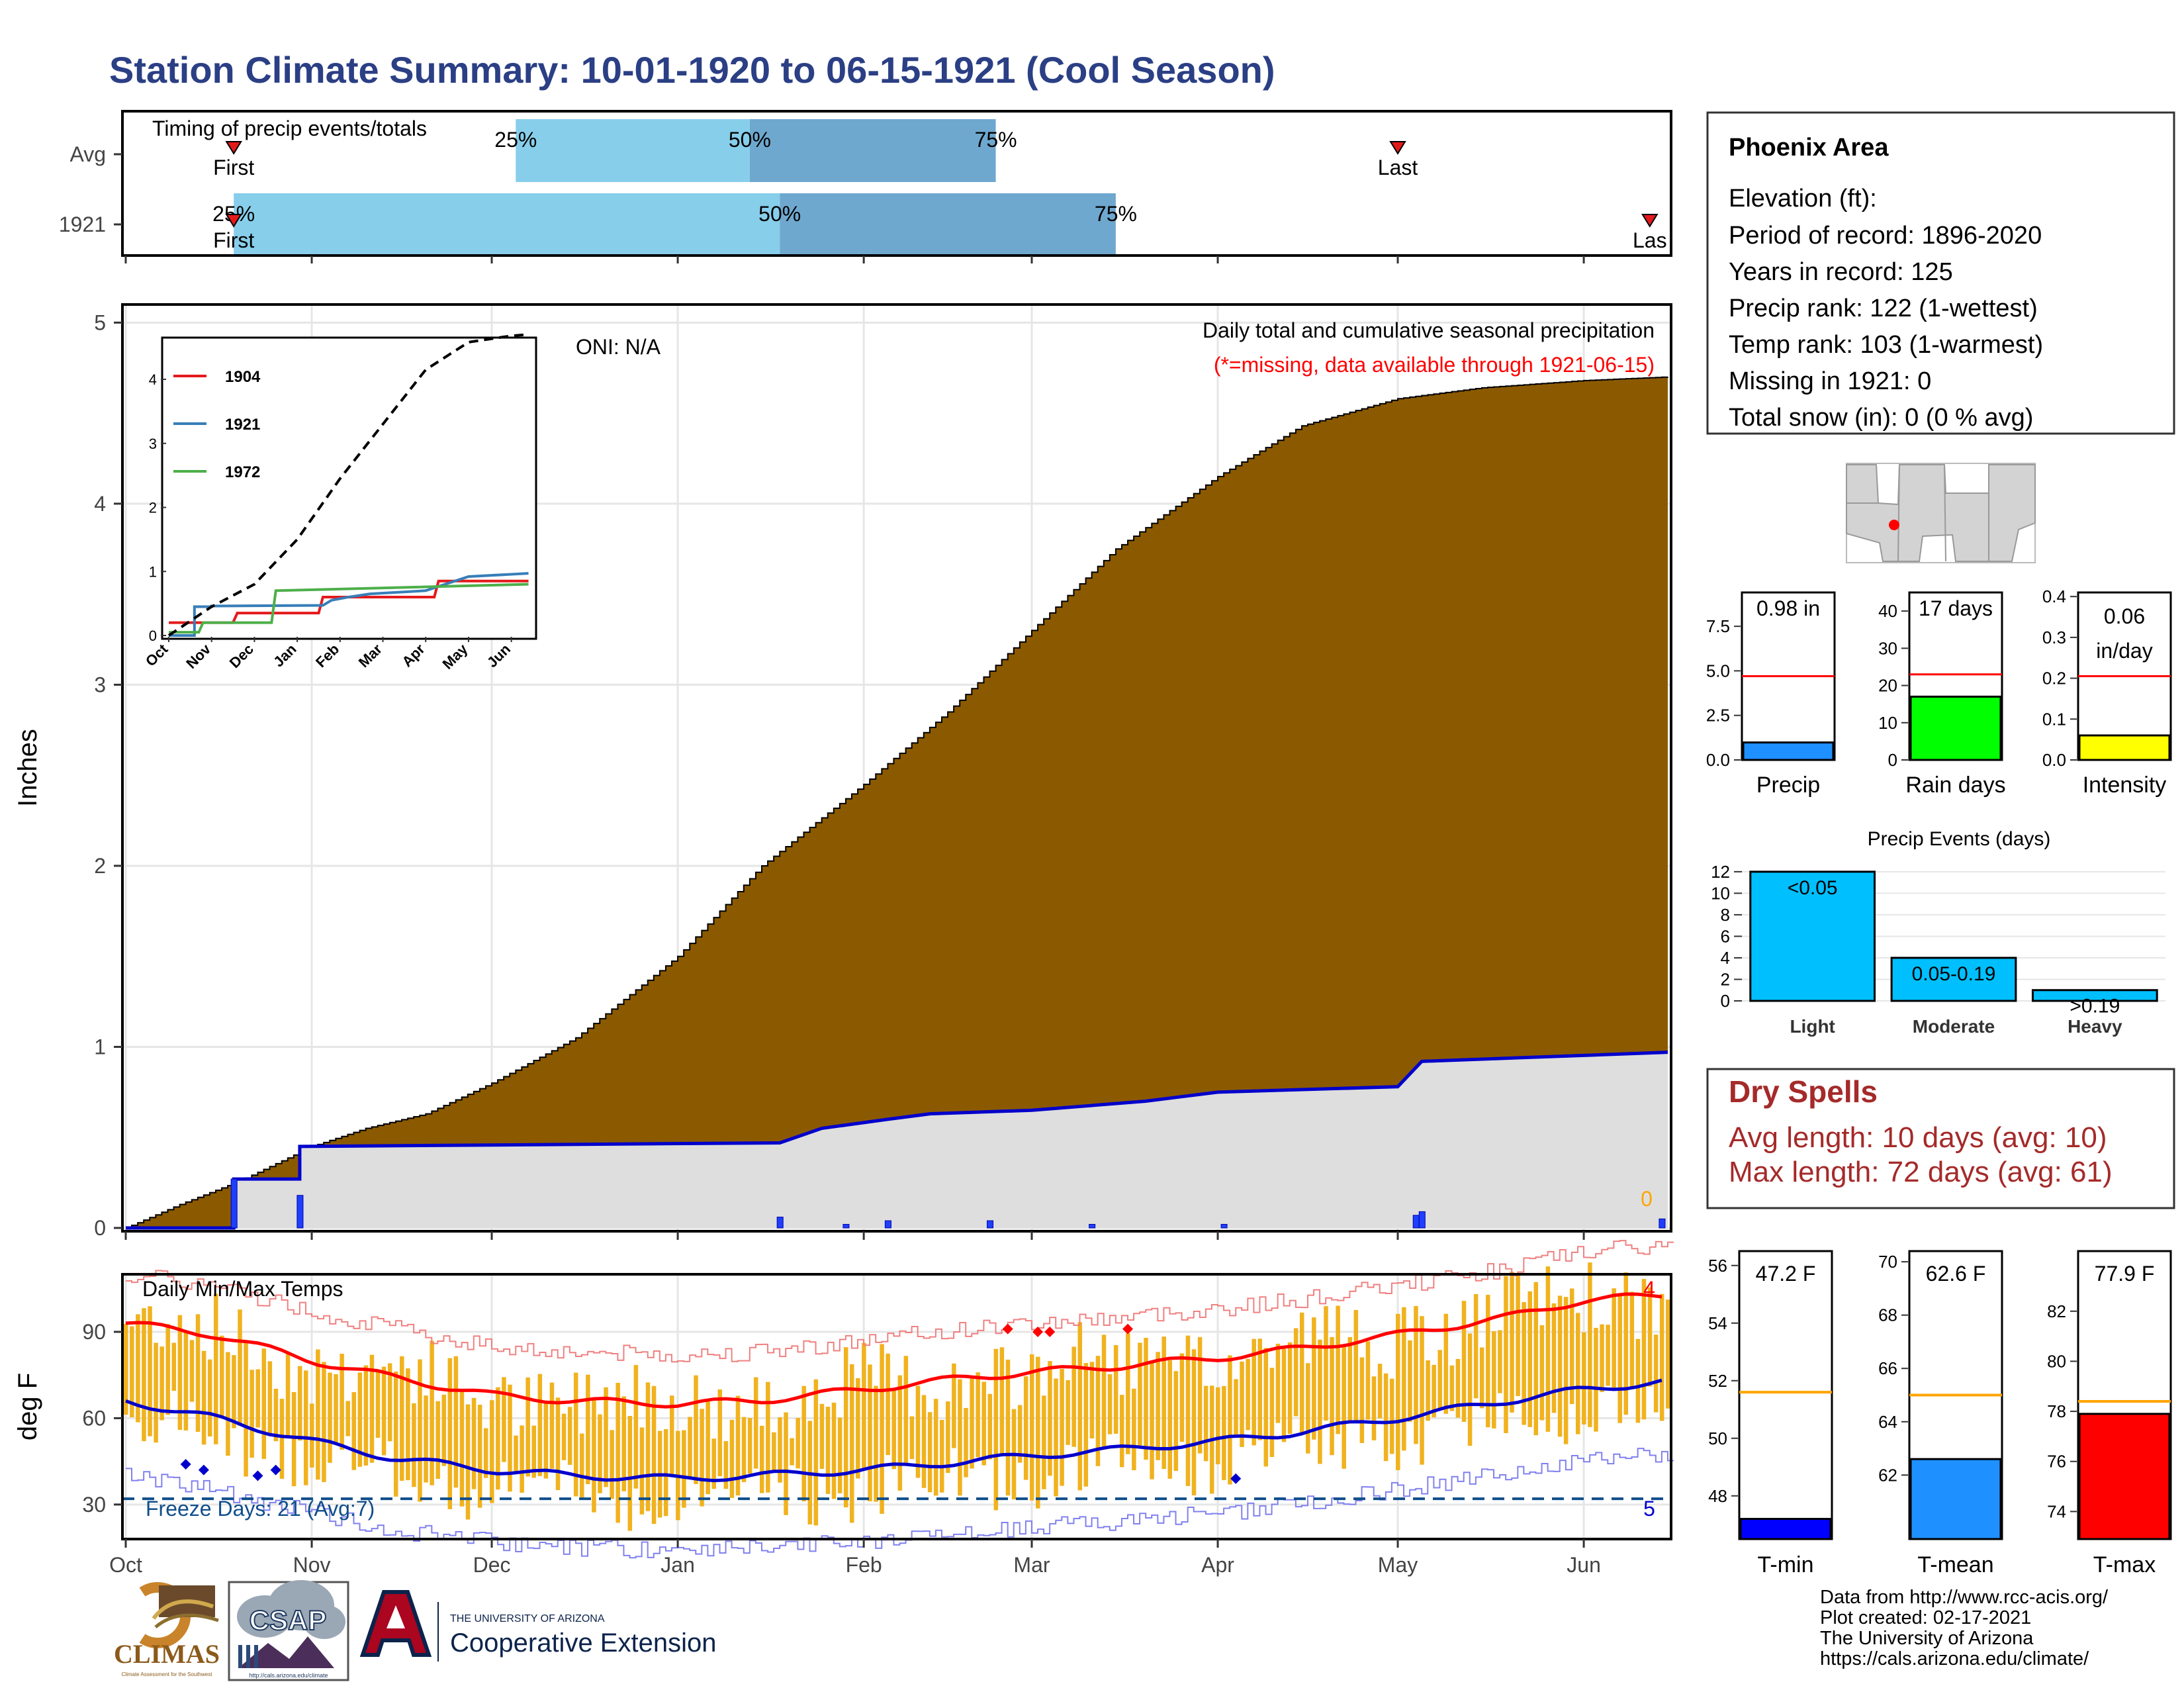 This screenshot has height=1688, width=2184. Describe the element at coordinates (28, 1406) in the screenshot. I see `temps-ylabel: deg F` at that location.